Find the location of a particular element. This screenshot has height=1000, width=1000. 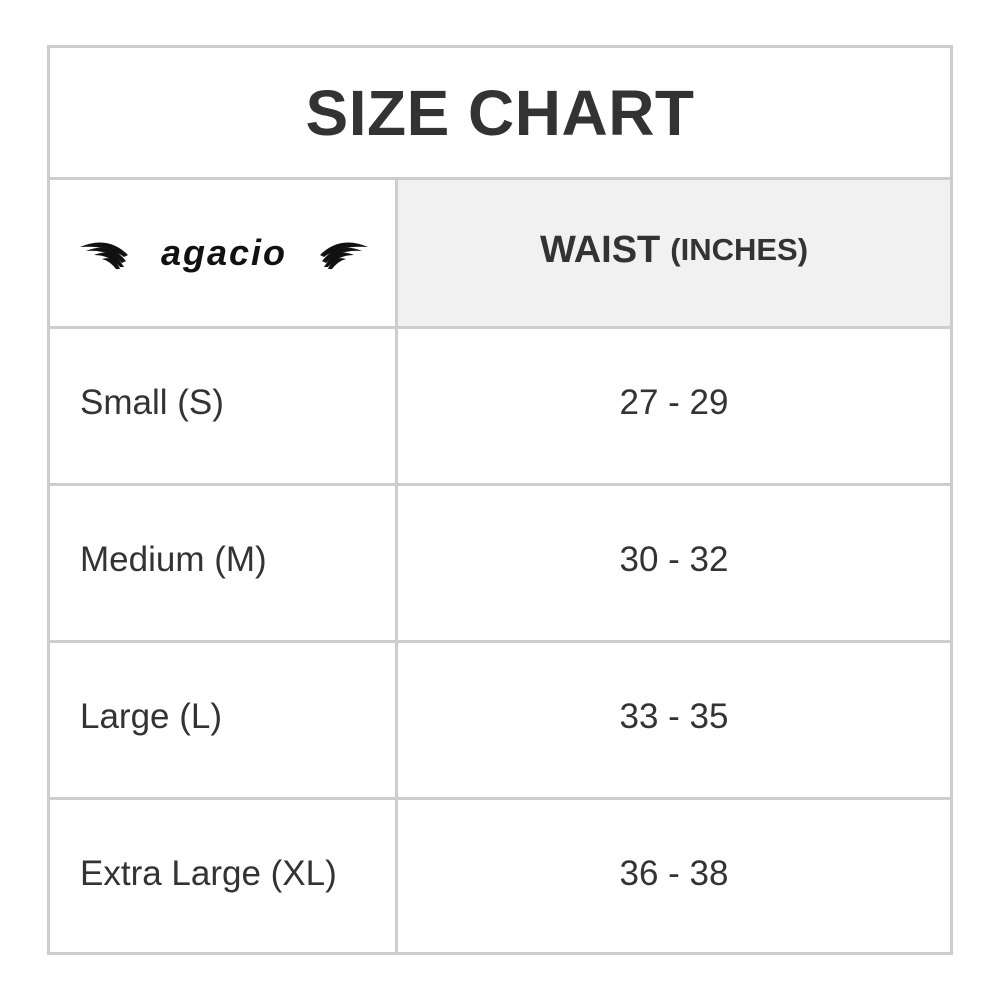

size-label: Medium (M) is located at coordinates (173, 559).